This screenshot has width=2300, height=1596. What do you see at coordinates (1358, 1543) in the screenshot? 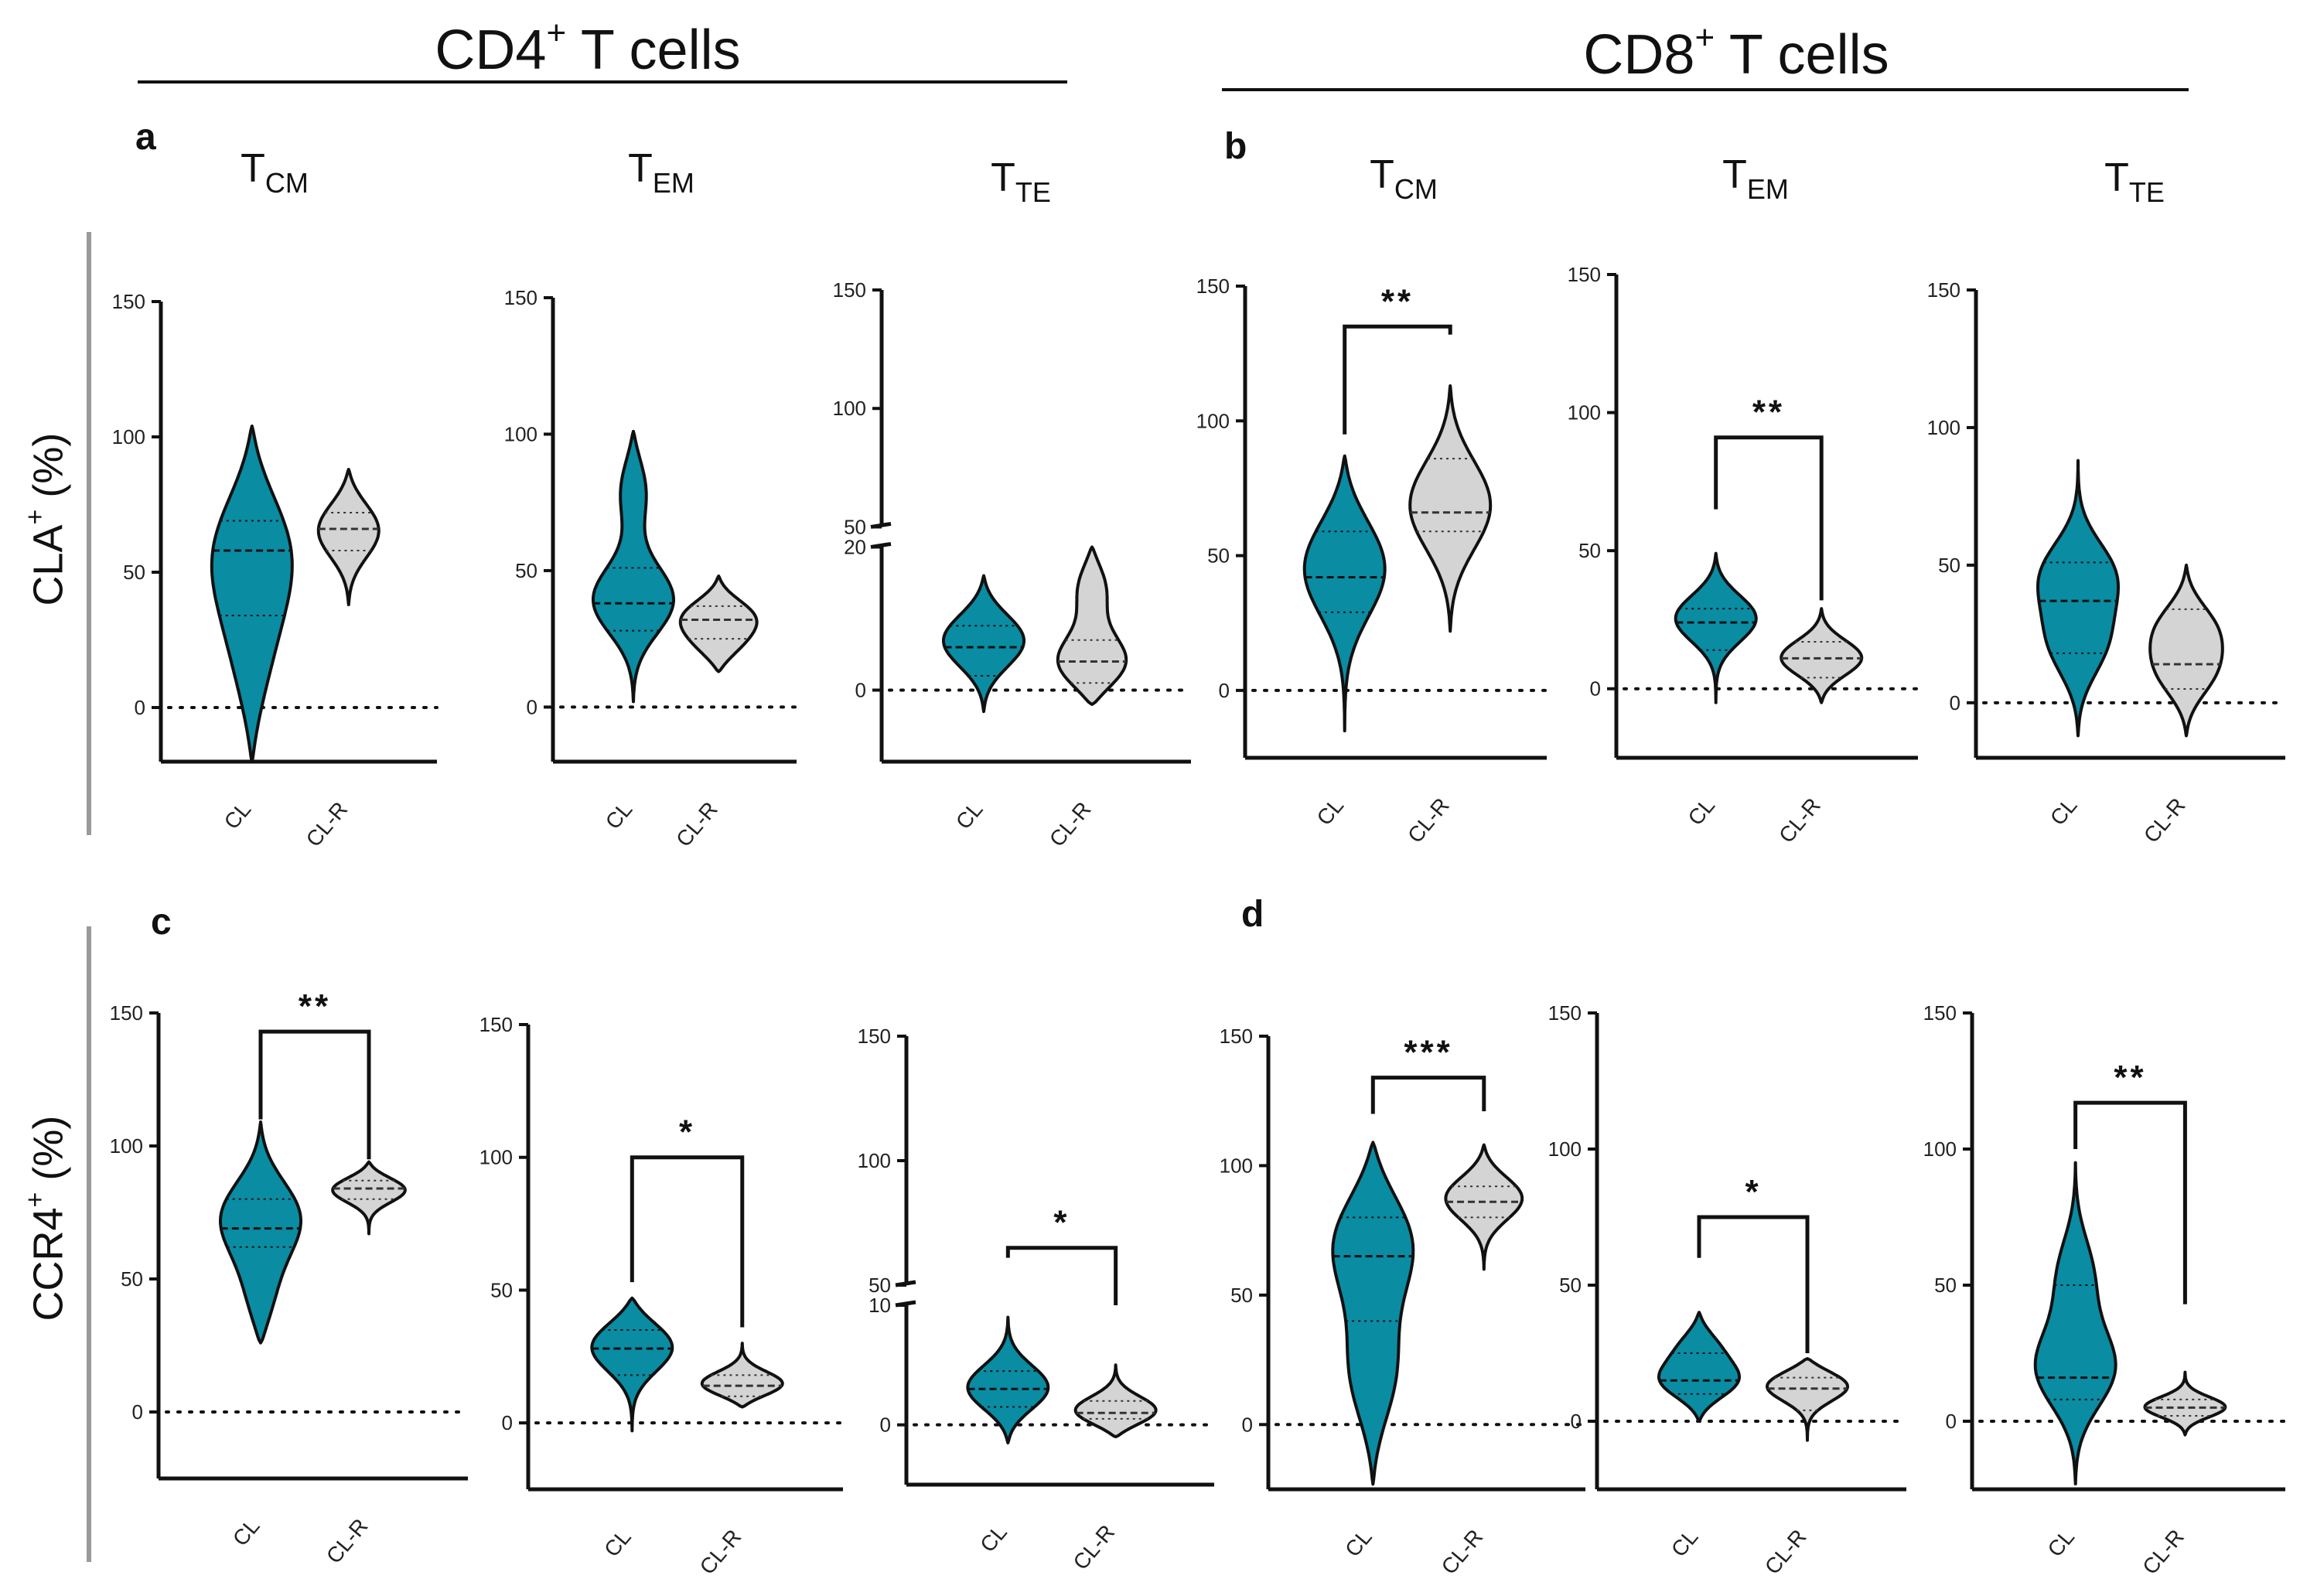
I see `x-tick-label-d1-CL: CL` at bounding box center [1358, 1543].